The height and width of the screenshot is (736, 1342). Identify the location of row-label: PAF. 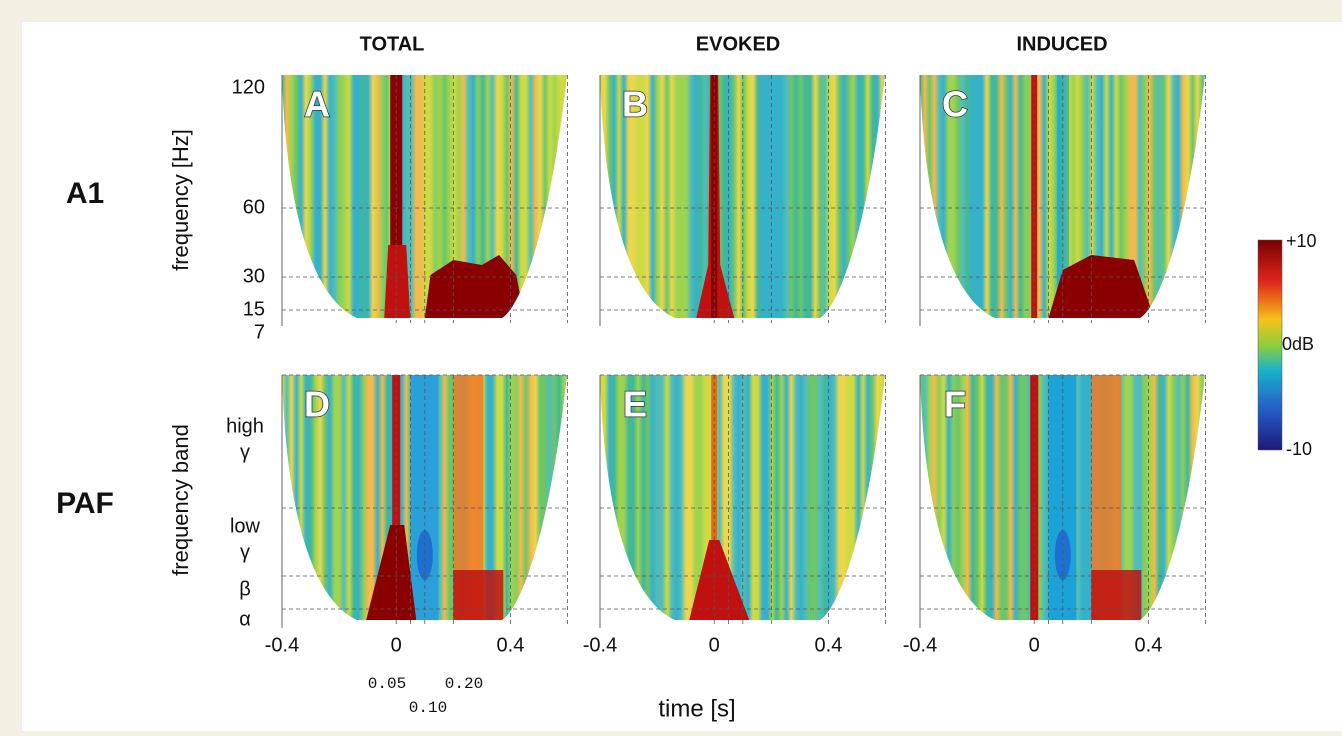
(85, 503).